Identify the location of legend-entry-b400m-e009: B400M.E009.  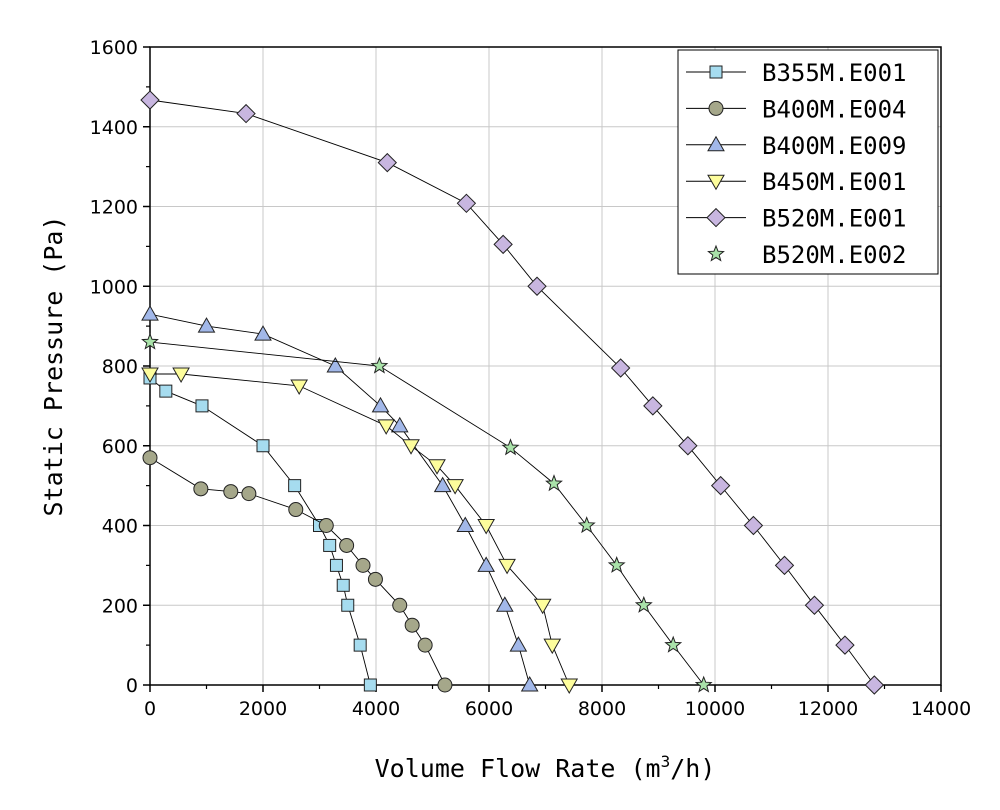
(796, 146).